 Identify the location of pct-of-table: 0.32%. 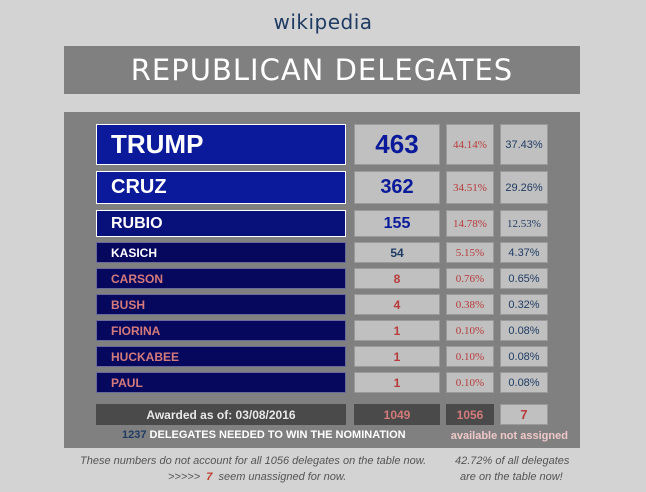
(524, 304).